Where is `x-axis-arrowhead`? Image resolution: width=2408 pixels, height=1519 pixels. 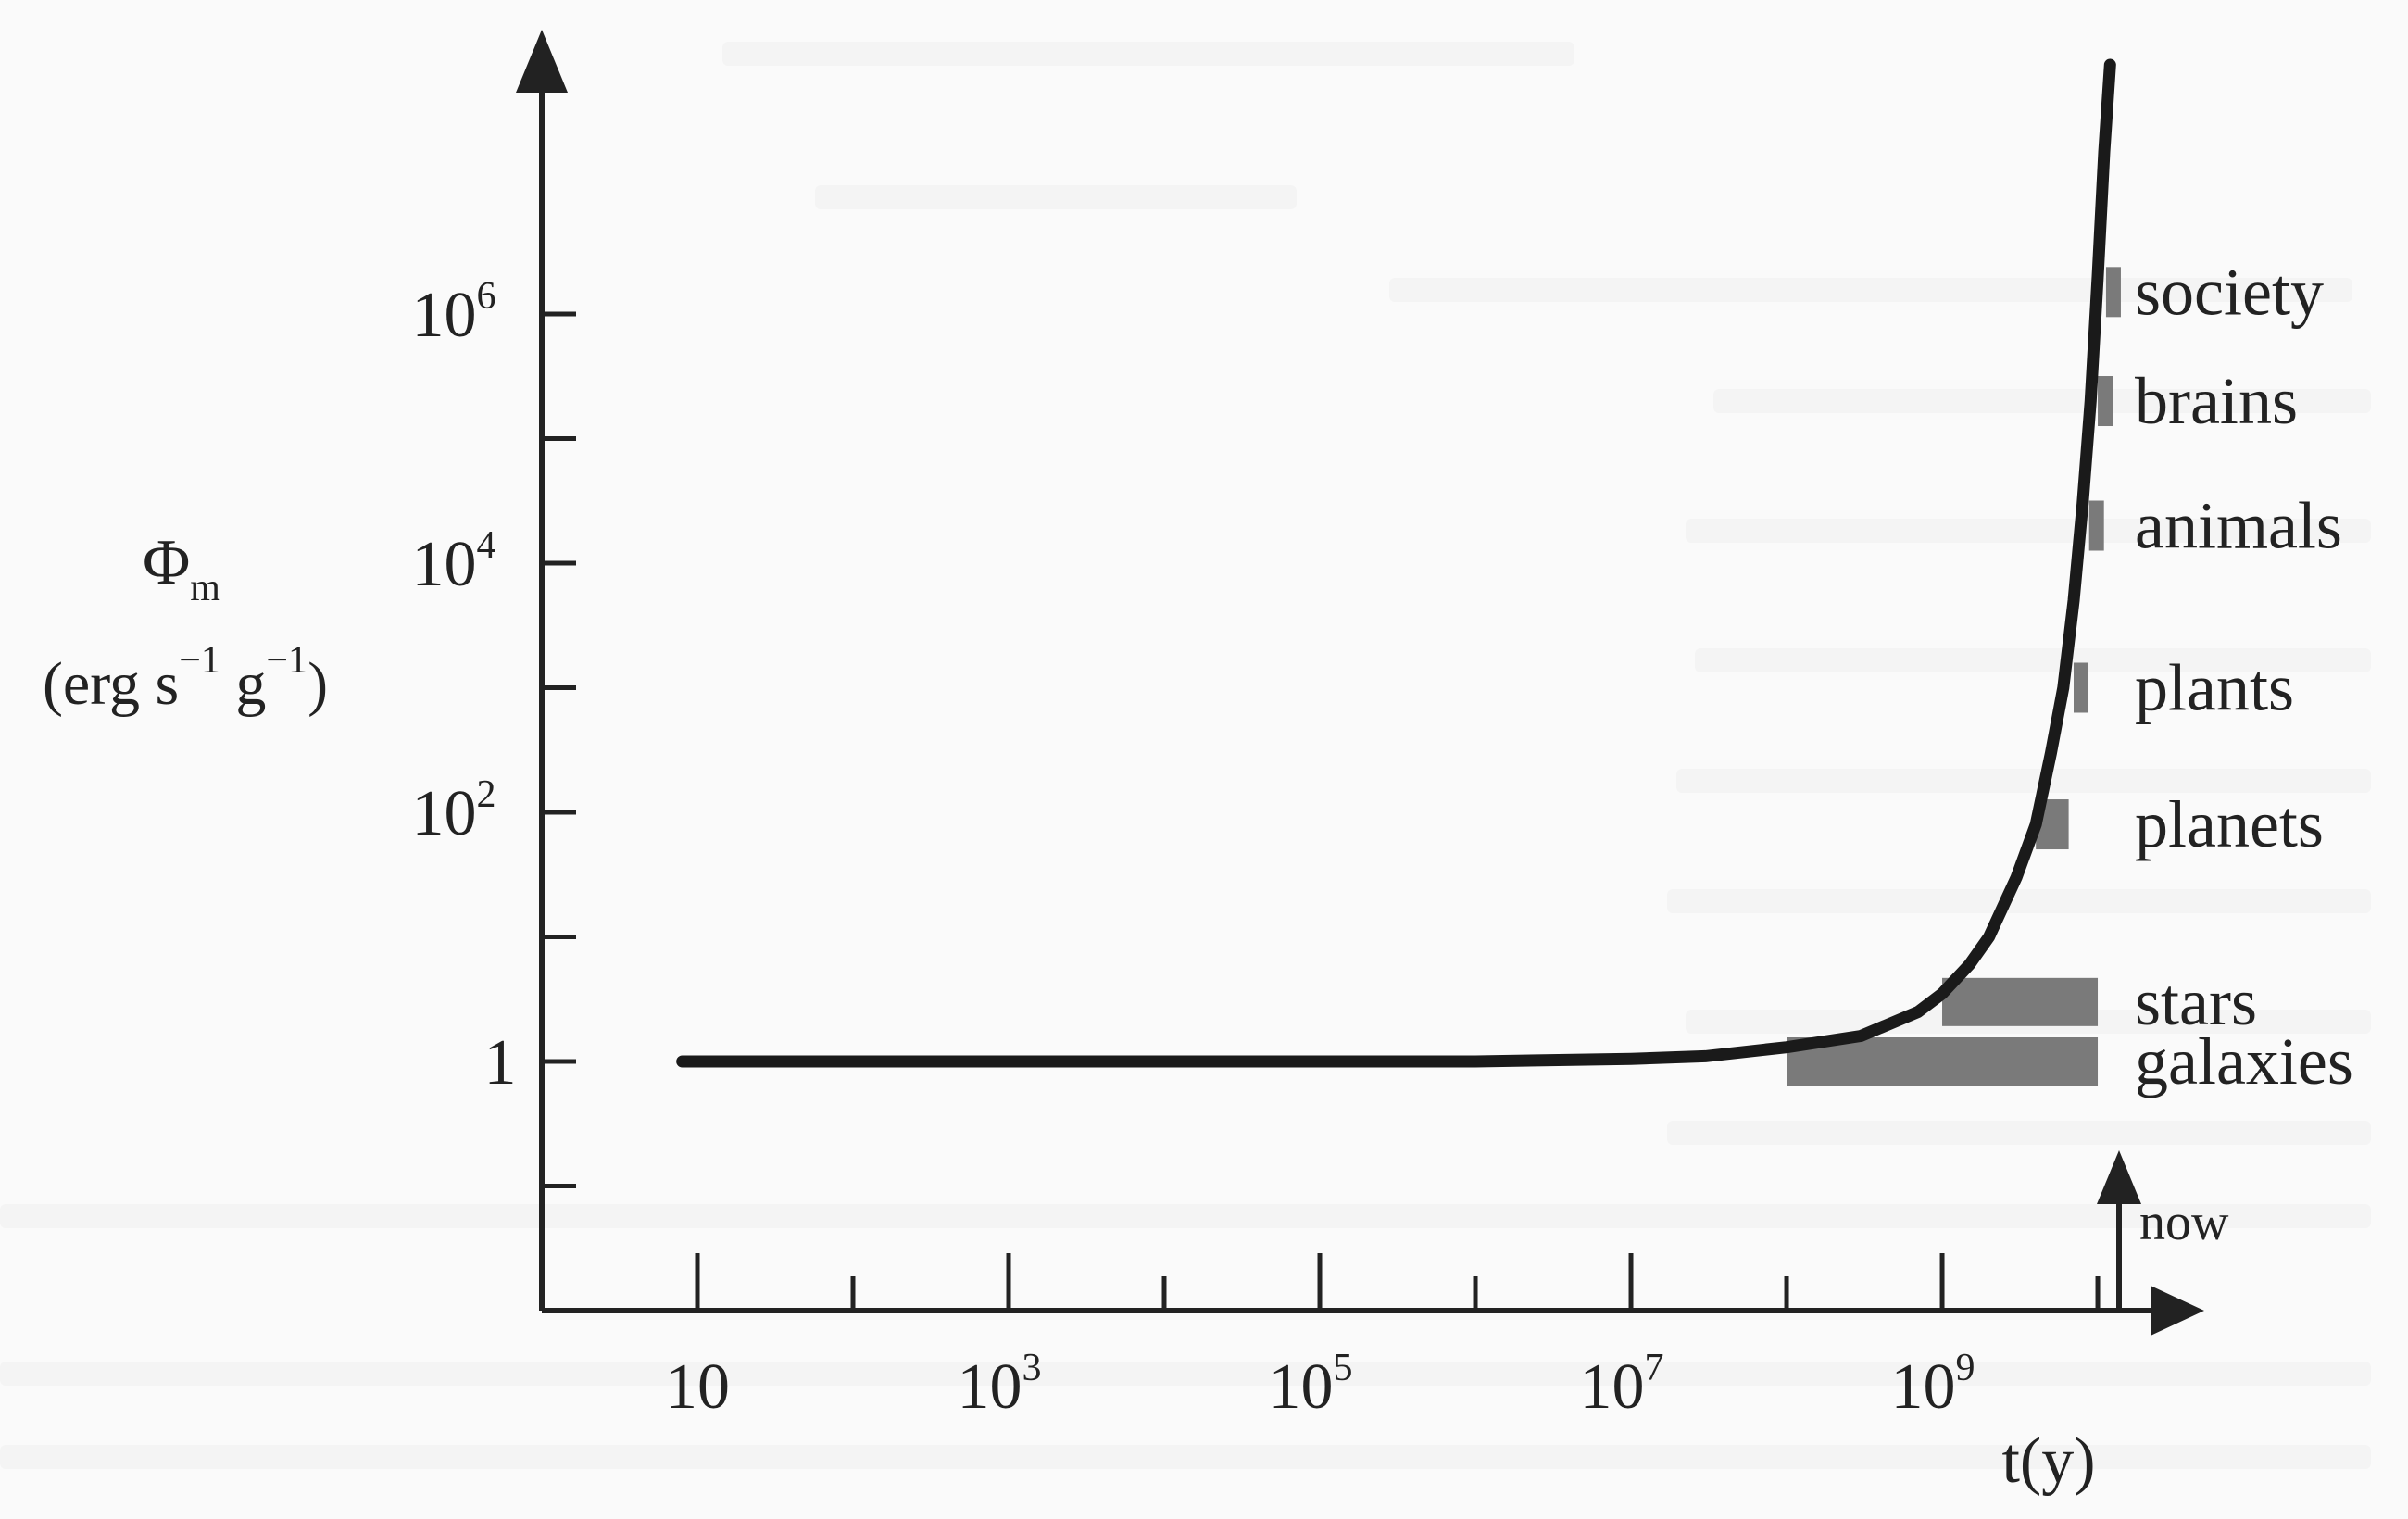 x-axis-arrowhead is located at coordinates (2177, 1311).